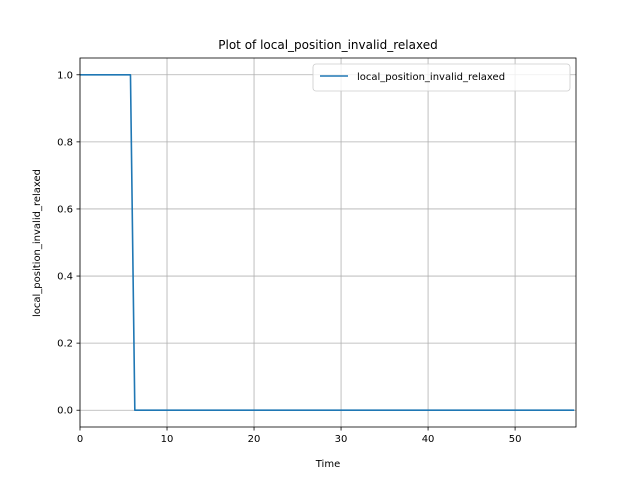 The image size is (640, 485). I want to click on y-axis-ticks: 0.0 0.2 0.4 0.6 0.8 1.0, so click(68, 243).